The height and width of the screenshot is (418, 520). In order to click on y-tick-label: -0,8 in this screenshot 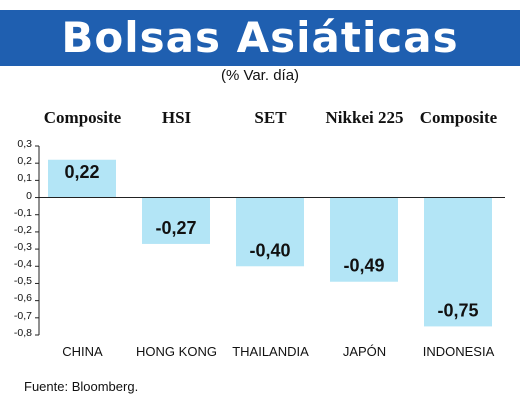, I will do `click(22, 333)`.